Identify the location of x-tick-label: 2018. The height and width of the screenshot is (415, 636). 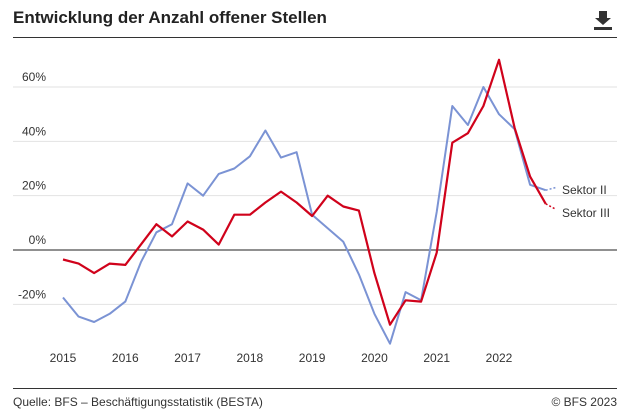
(250, 358).